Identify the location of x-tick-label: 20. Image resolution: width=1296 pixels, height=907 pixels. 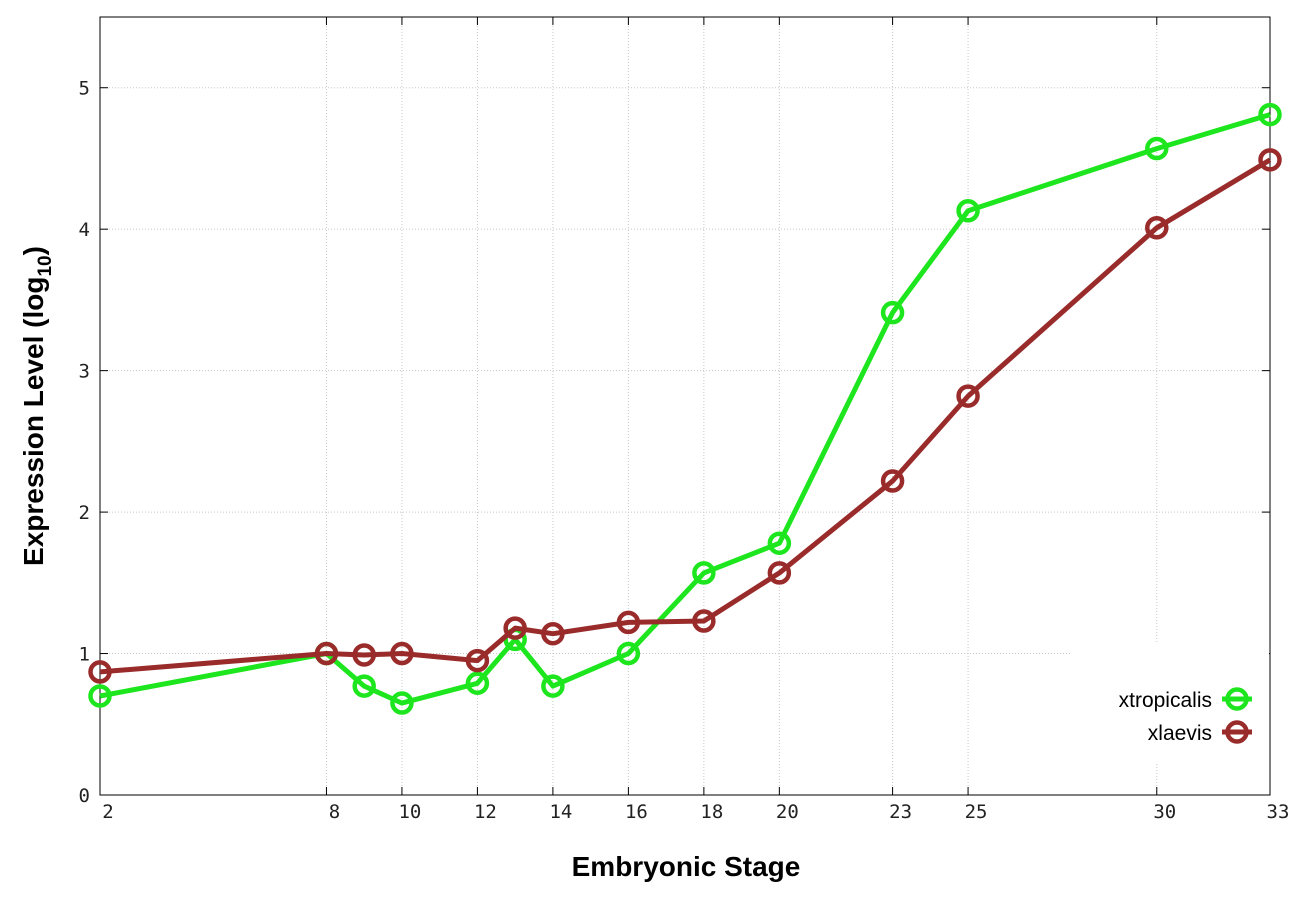
(787, 812).